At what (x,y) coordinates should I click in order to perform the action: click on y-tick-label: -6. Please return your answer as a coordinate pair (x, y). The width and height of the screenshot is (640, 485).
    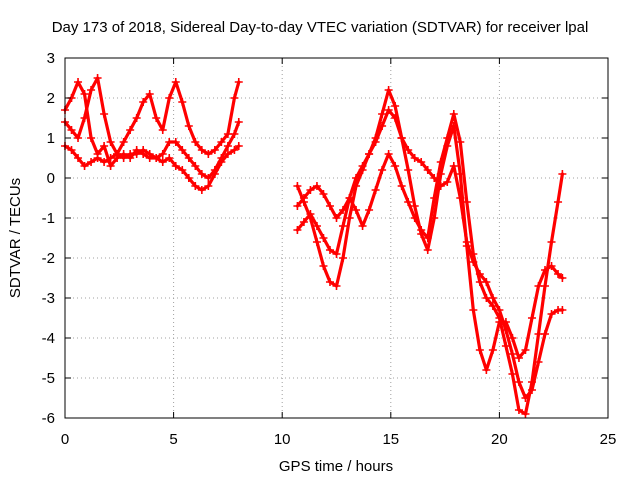
    Looking at the image, I should click on (48, 418).